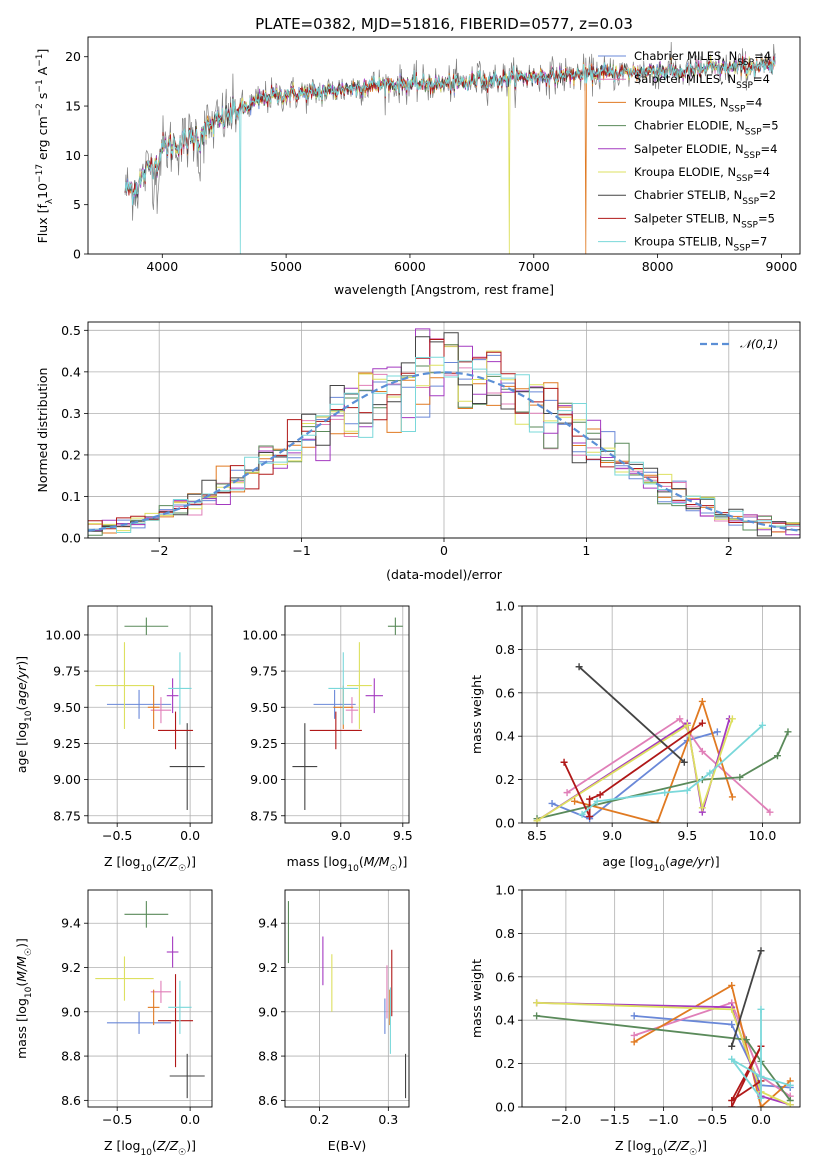 The image size is (819, 1175). What do you see at coordinates (687, 835) in the screenshot?
I see `x-tick-label: 9.5` at bounding box center [687, 835].